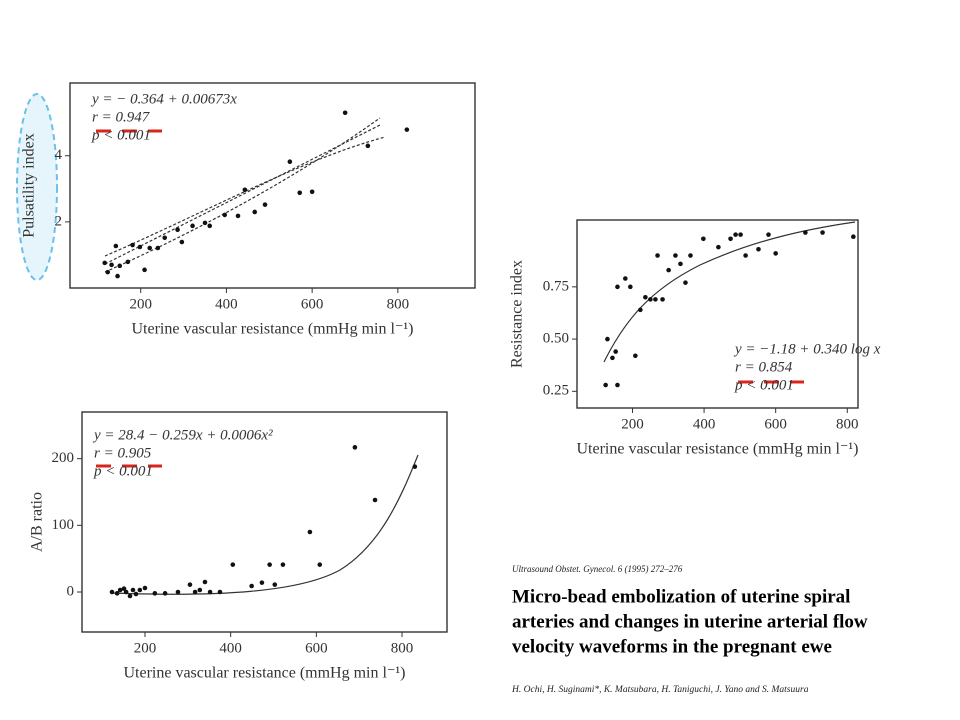 Image resolution: width=960 pixels, height=720 pixels. I want to click on x-tick-label: 800, so click(402, 648).